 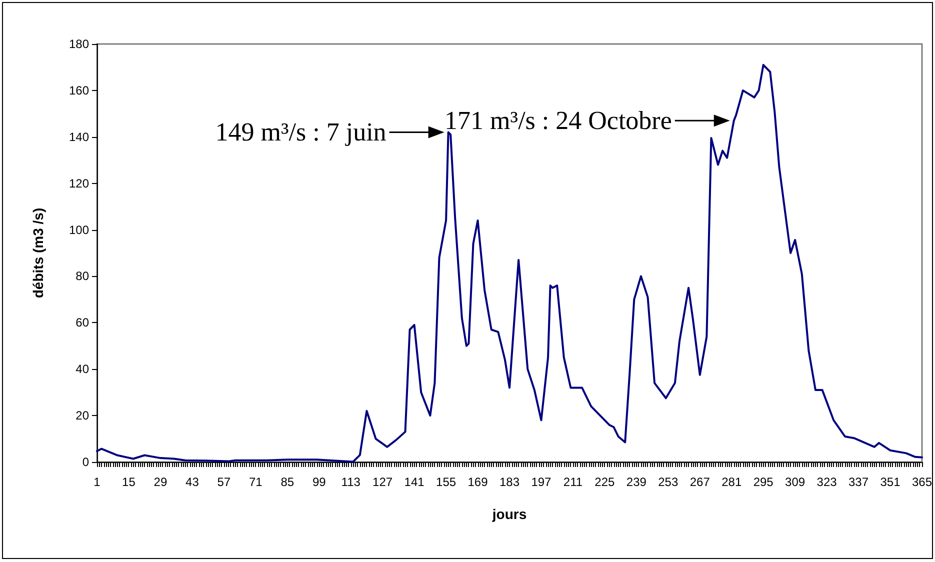 I want to click on x-tick-label: 71, so click(x=255, y=482).